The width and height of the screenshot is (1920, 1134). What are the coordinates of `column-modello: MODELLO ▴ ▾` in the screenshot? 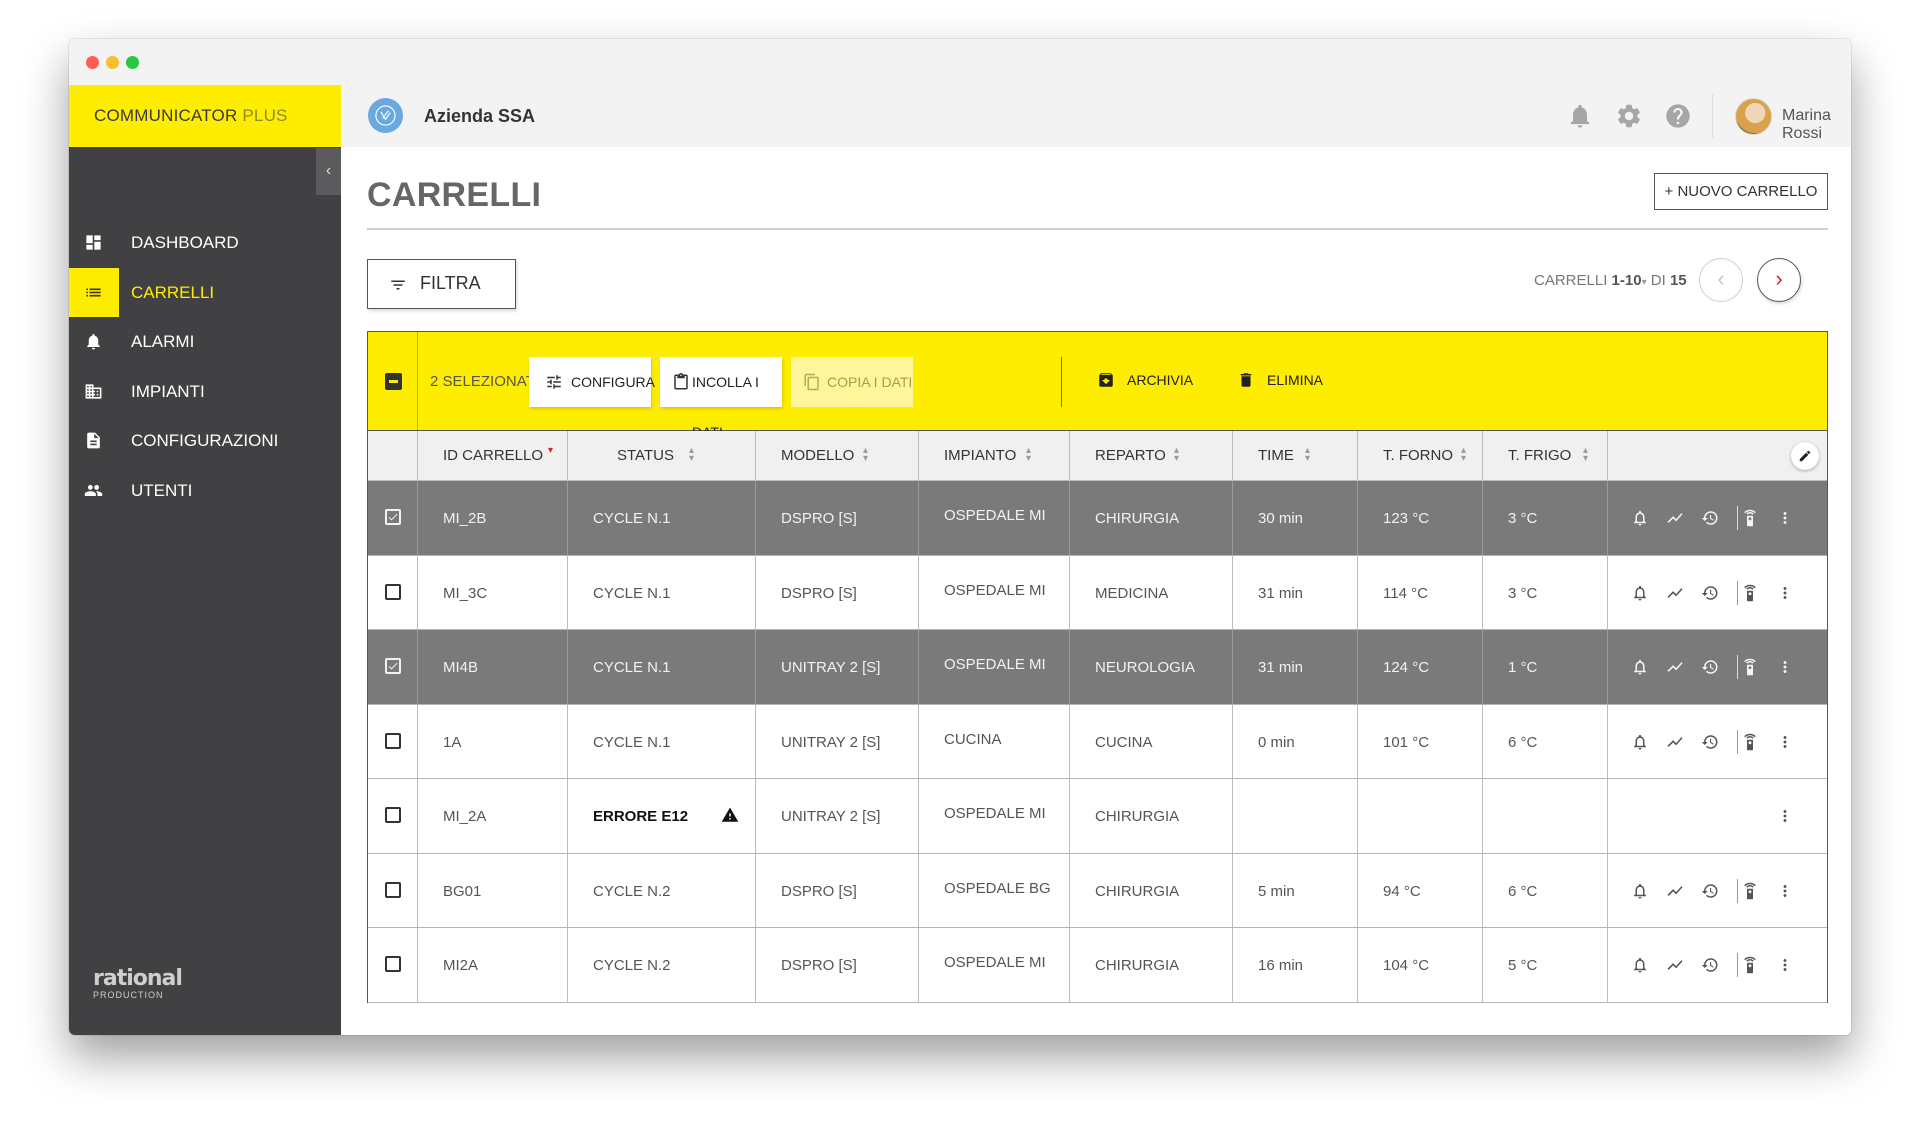 It's located at (837, 455).